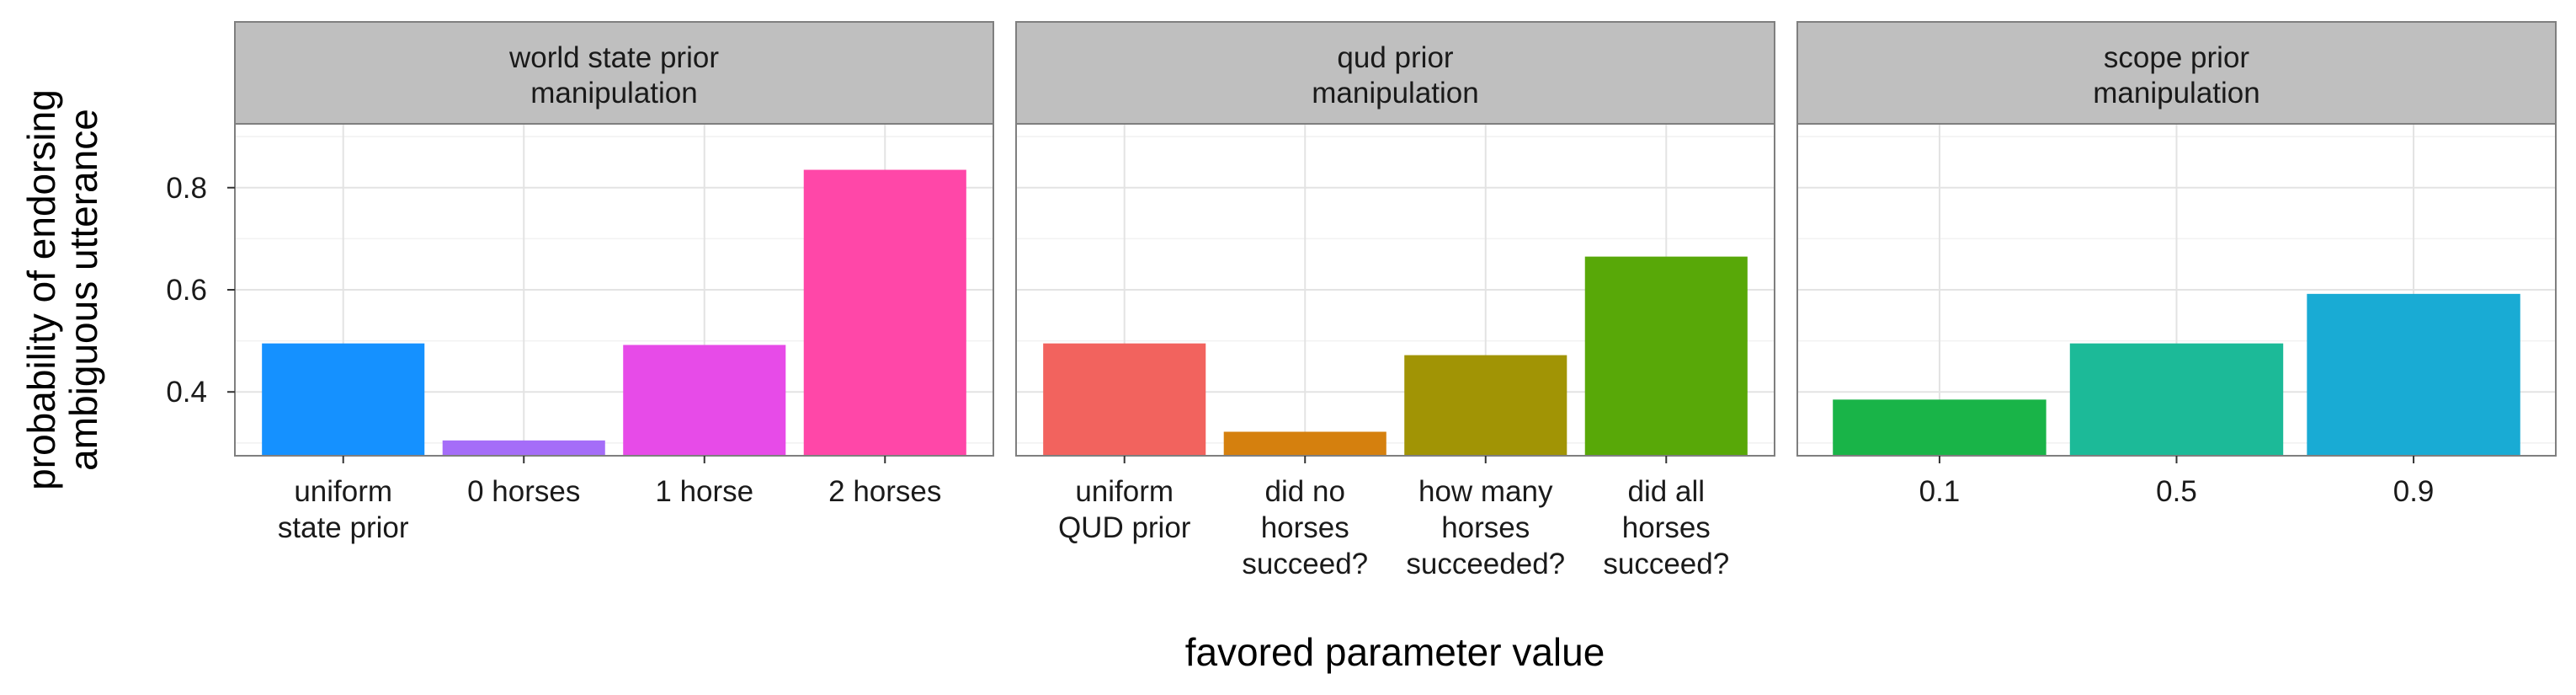 The height and width of the screenshot is (695, 2576). Describe the element at coordinates (1395, 57) in the screenshot. I see `facet-title-line: qud prior` at that location.